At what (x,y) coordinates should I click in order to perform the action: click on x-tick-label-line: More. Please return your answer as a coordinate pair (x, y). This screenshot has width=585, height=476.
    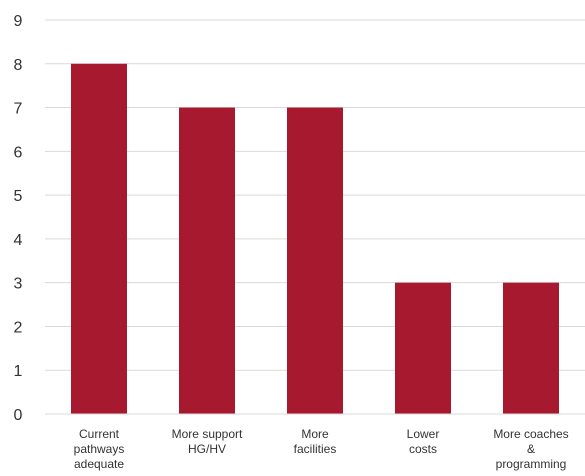
    Looking at the image, I should click on (315, 434).